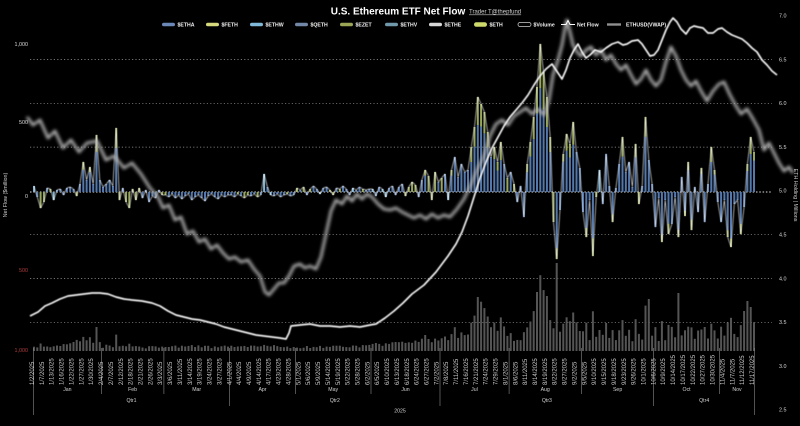 This screenshot has height=426, width=800. What do you see at coordinates (378, 373) in the screenshot?
I see `svg-text: 6/5/2025` at bounding box center [378, 373].